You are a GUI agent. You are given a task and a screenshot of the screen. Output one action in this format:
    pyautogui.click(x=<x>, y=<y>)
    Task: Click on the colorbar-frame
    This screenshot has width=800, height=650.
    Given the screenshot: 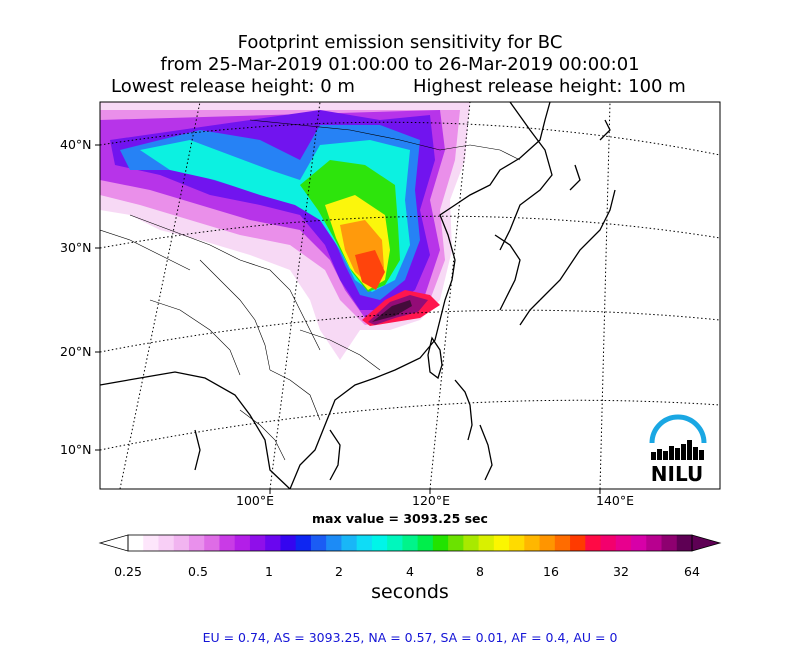 What is the action you would take?
    pyautogui.click(x=410, y=543)
    